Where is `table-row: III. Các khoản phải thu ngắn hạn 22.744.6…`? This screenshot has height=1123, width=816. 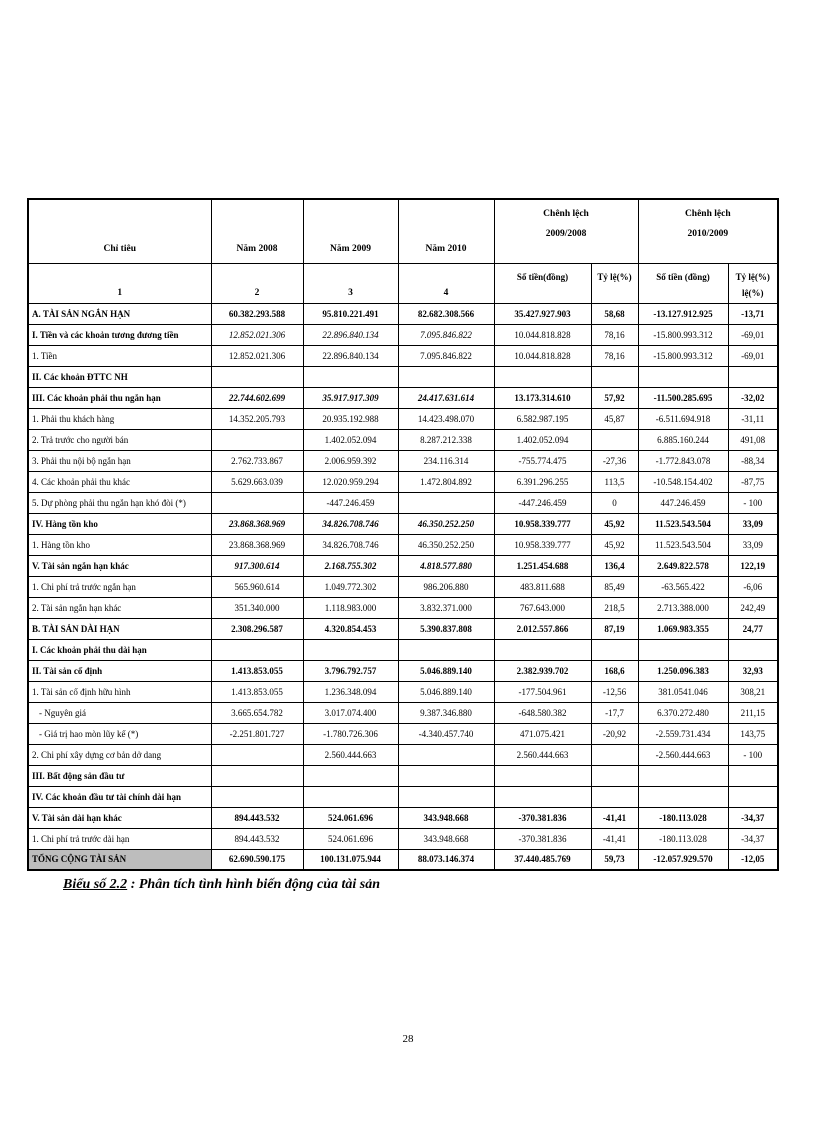 table-row: III. Các khoản phải thu ngắn hạn 22.744.6… is located at coordinates (403, 397).